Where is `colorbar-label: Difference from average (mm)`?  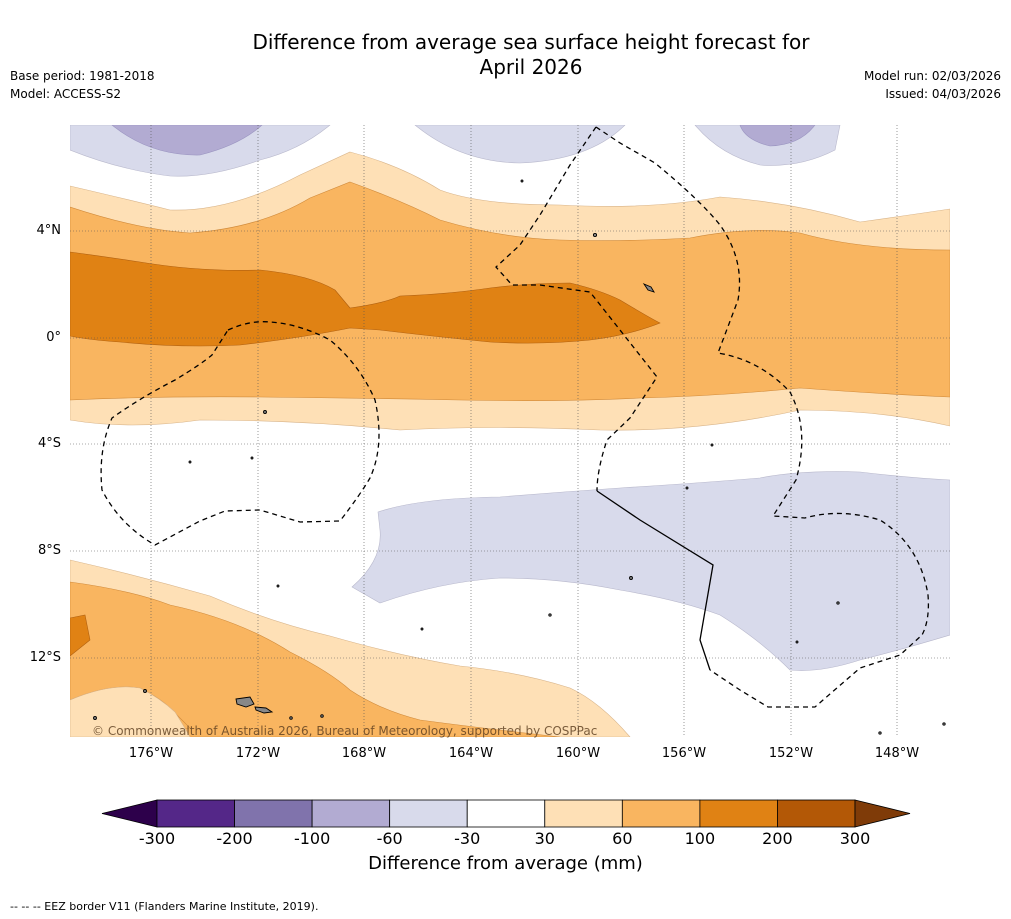
colorbar-label: Difference from average (mm) is located at coordinates (505, 863).